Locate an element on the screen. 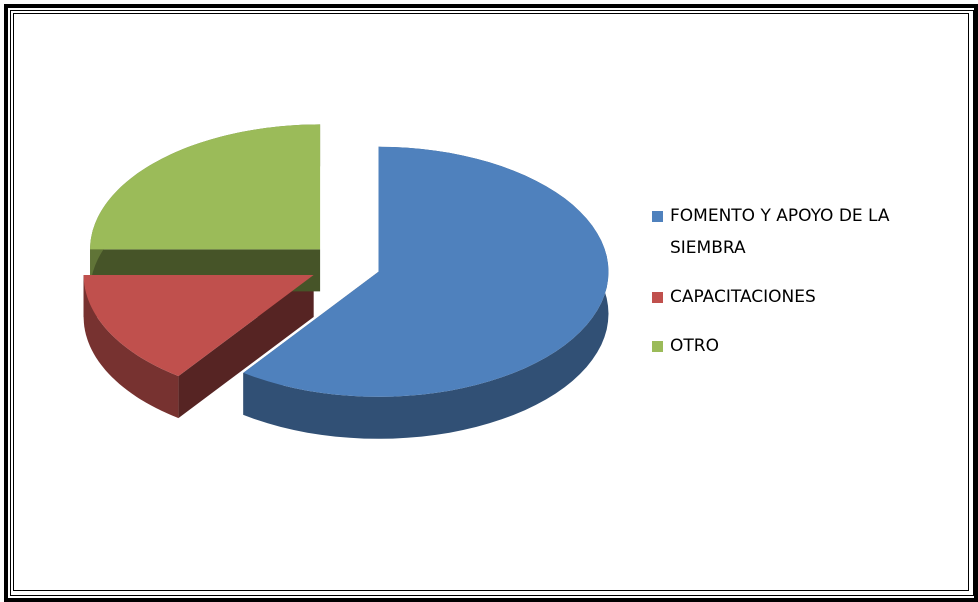 The height and width of the screenshot is (602, 978). legend-label: FOMENTO Y APOYO DE LA SIEMBRA is located at coordinates (780, 232).